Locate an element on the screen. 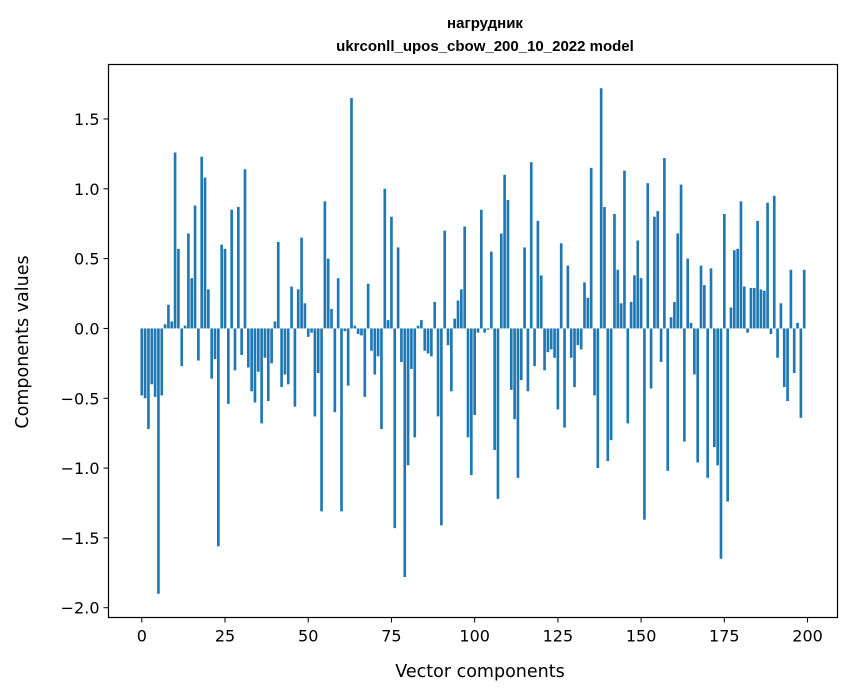 This screenshot has height=696, width=867. x-axis-ticks: 0 25 50 75 100 125 150 175 200 is located at coordinates (480, 631).